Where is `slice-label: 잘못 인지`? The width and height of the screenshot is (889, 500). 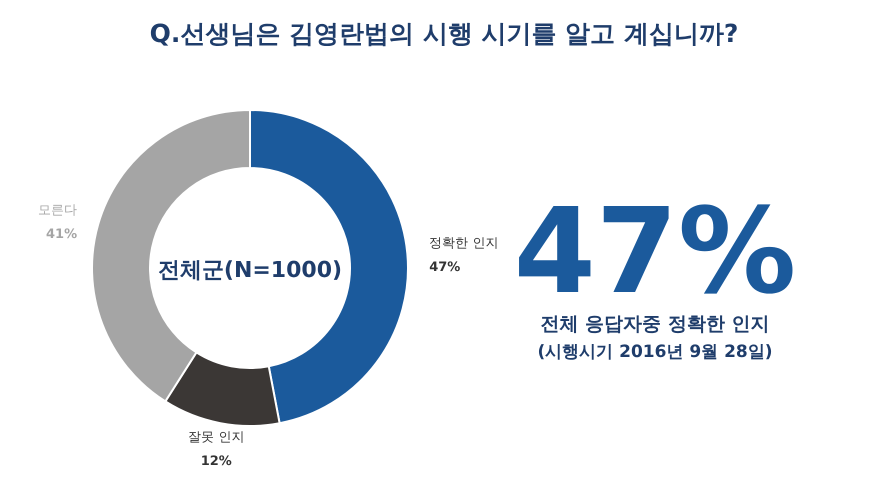
slice-label: 잘못 인지 is located at coordinates (216, 437).